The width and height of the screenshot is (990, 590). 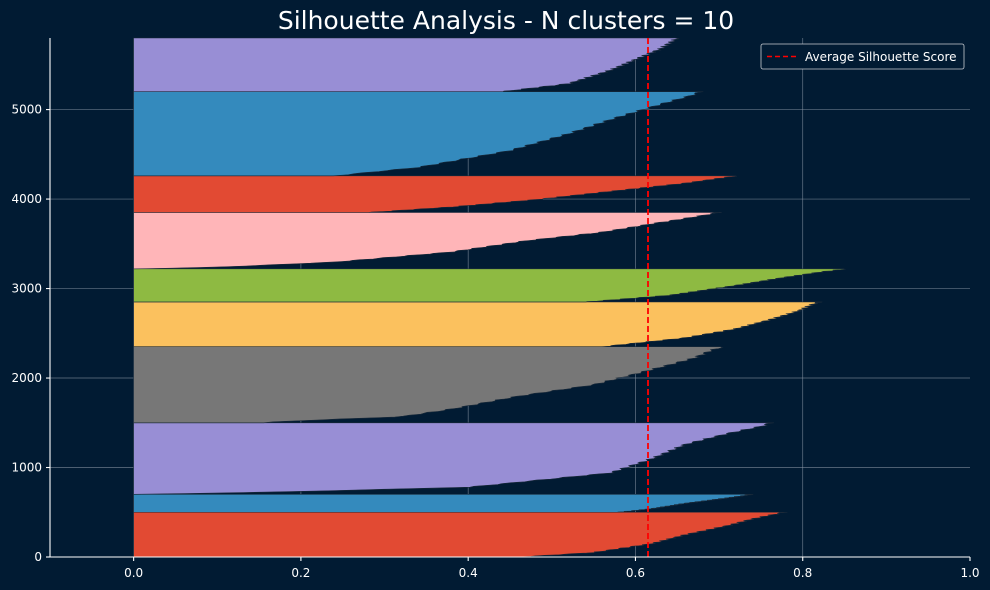 I want to click on legend: Average Silhouette Score, so click(x=862, y=56).